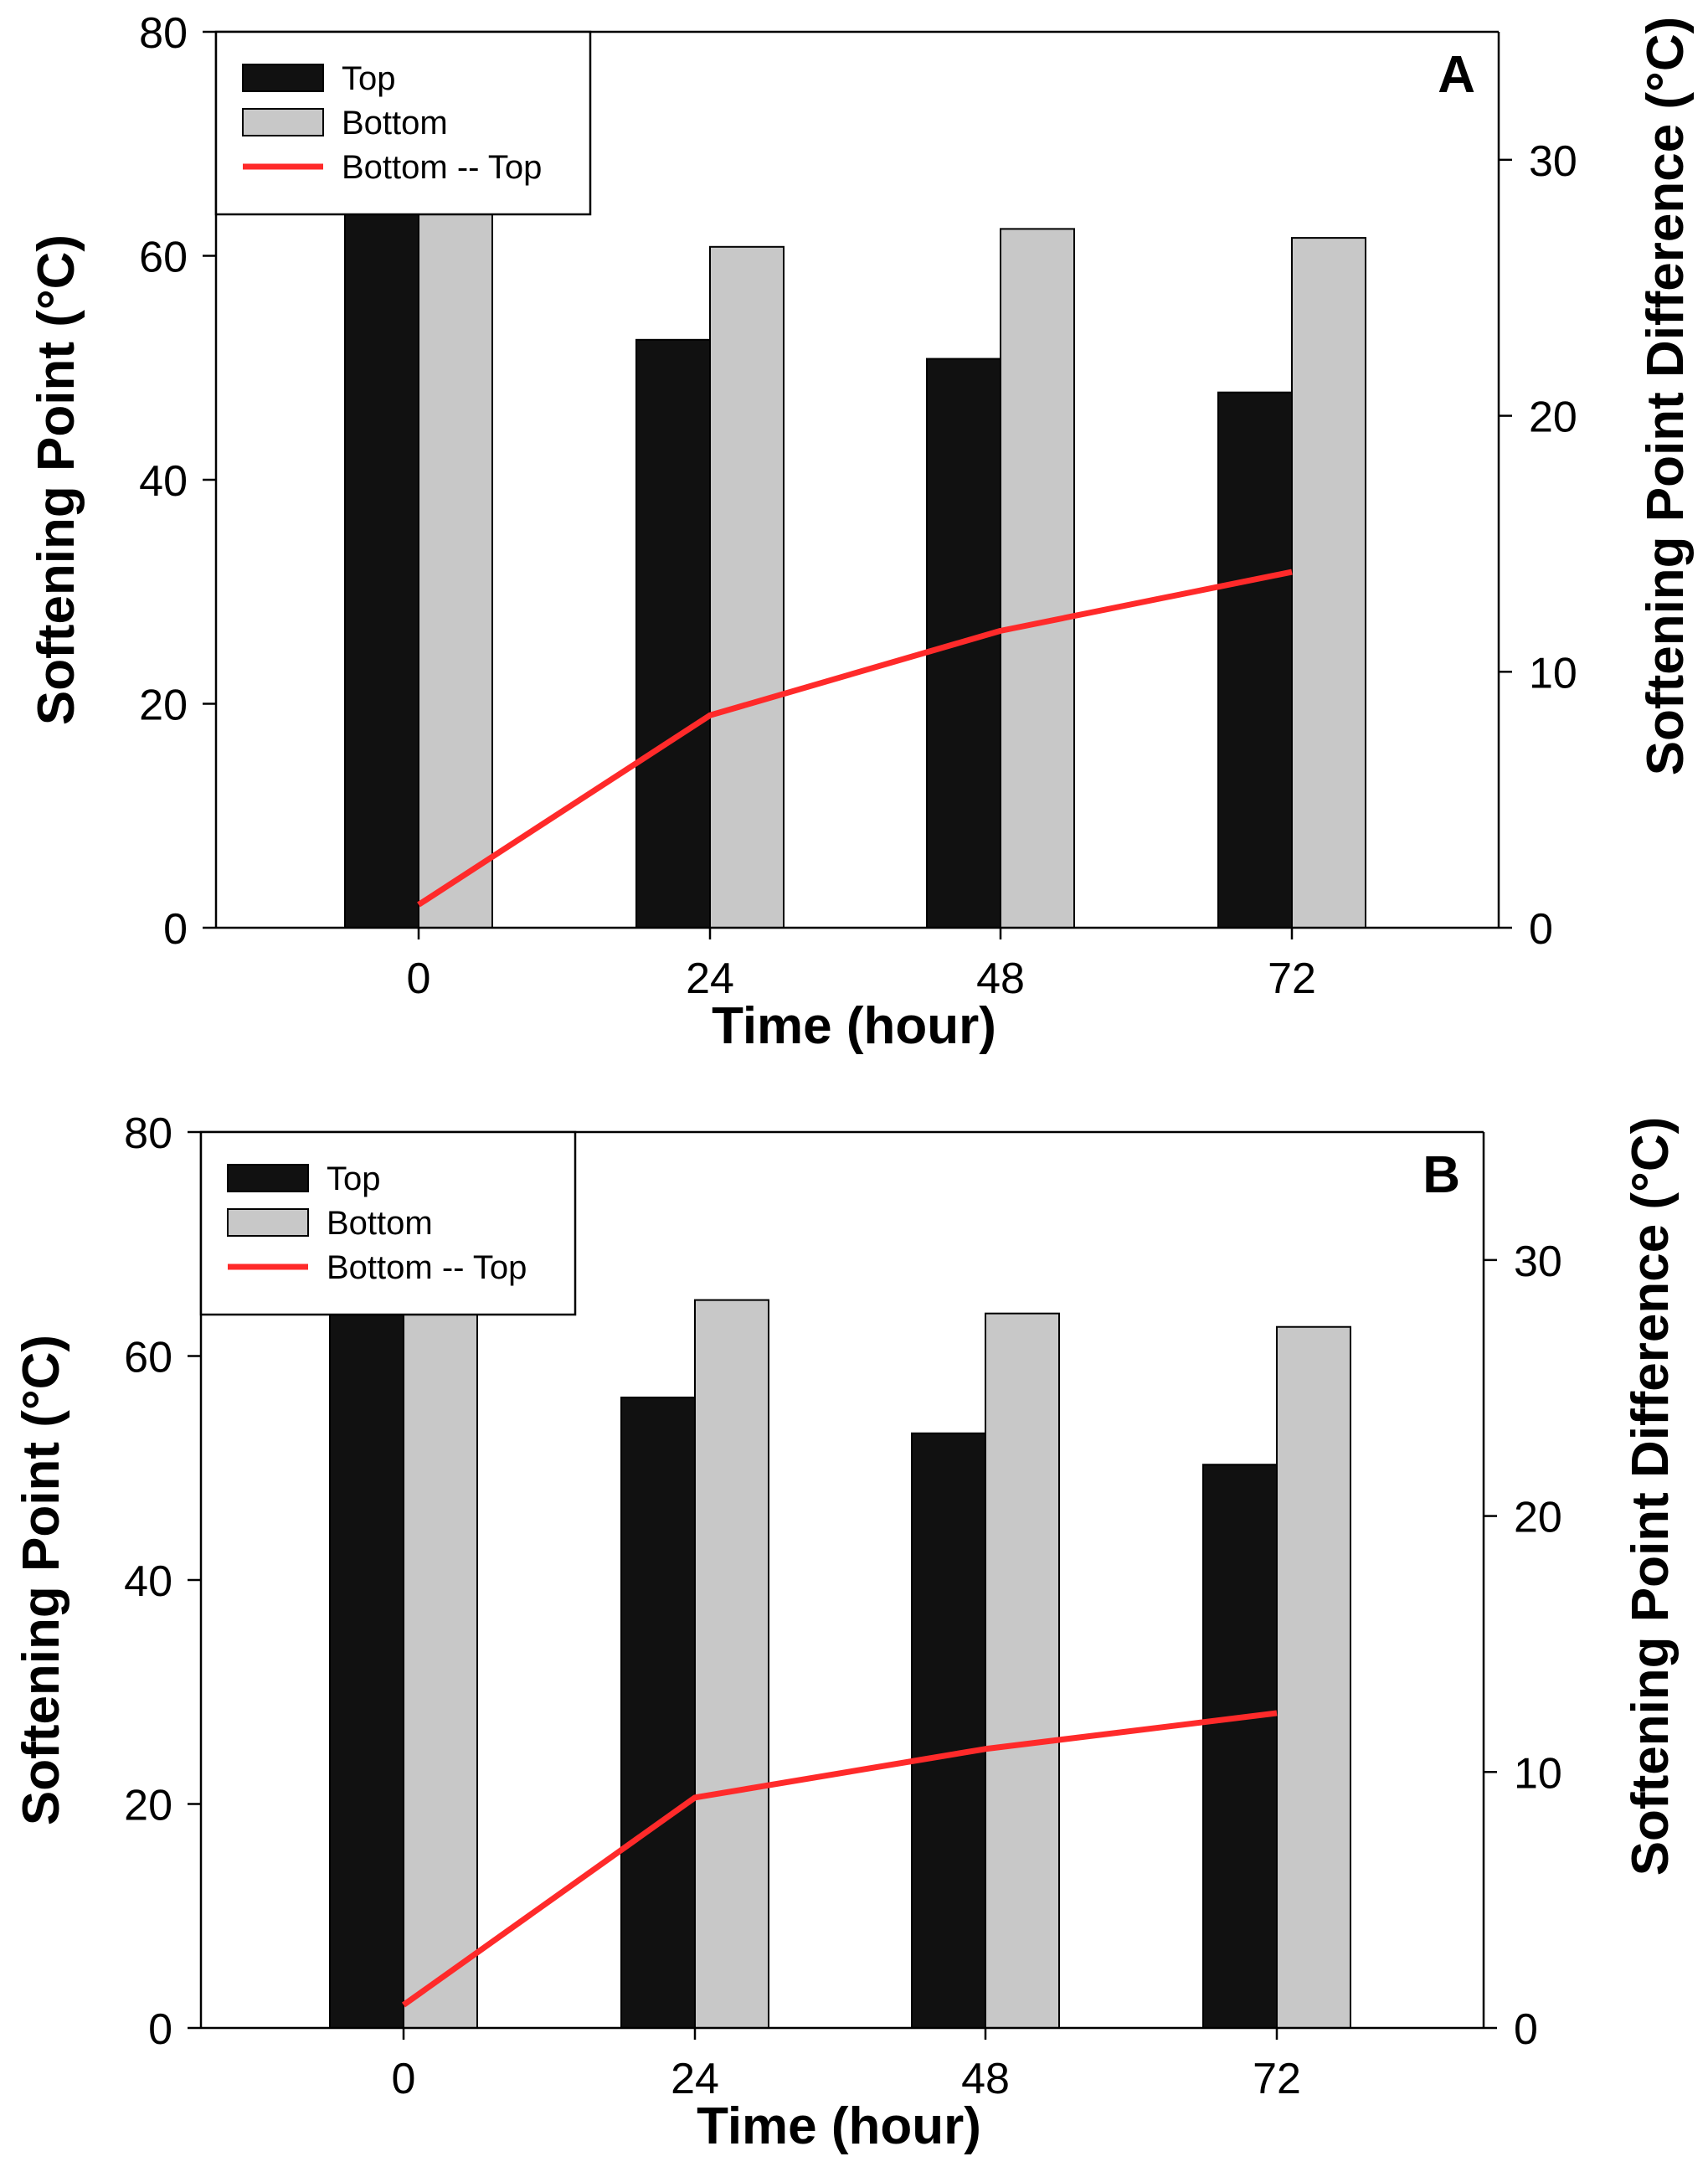 The width and height of the screenshot is (1708, 2177). What do you see at coordinates (1441, 1175) in the screenshot?
I see `panel-label: B` at bounding box center [1441, 1175].